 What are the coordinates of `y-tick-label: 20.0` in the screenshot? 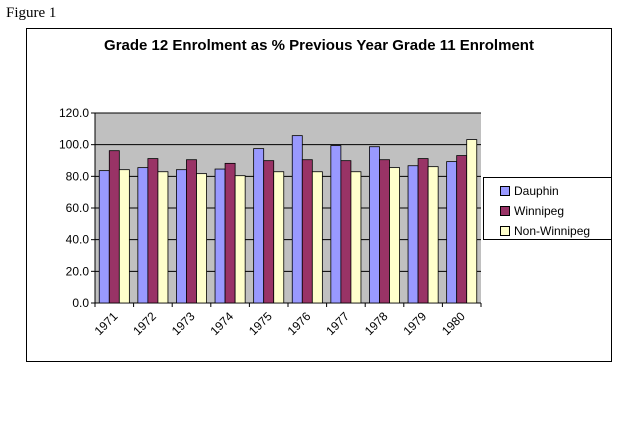 It's located at (78, 271).